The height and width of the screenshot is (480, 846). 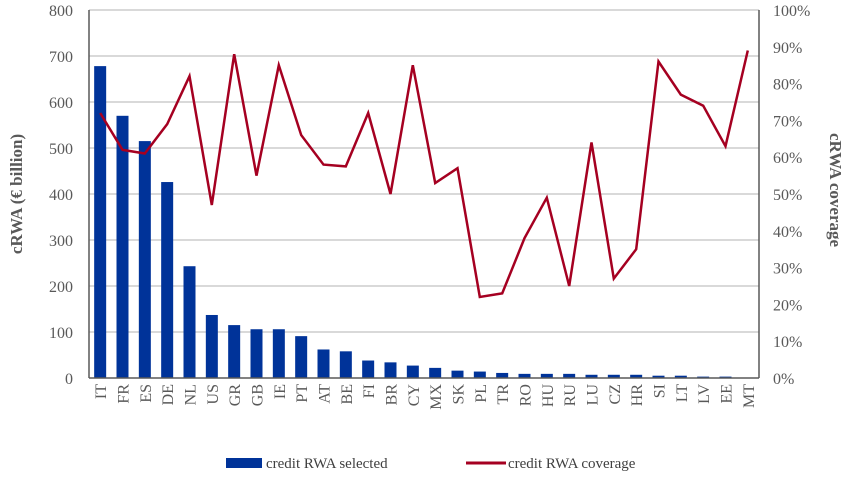 What do you see at coordinates (213, 394) in the screenshot?
I see `x-tick-label: US` at bounding box center [213, 394].